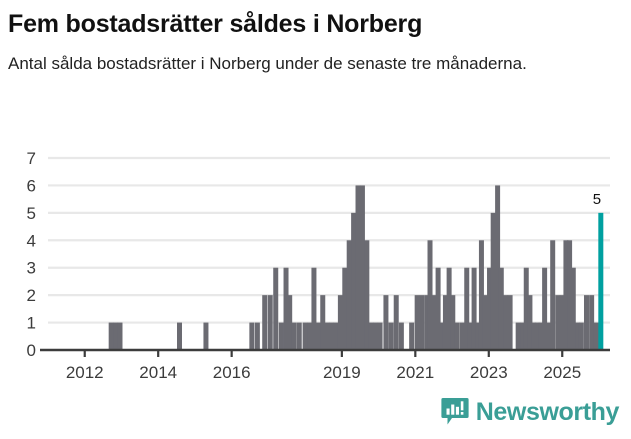  I want to click on logo-wordmark: Newsworthy, so click(547, 411).